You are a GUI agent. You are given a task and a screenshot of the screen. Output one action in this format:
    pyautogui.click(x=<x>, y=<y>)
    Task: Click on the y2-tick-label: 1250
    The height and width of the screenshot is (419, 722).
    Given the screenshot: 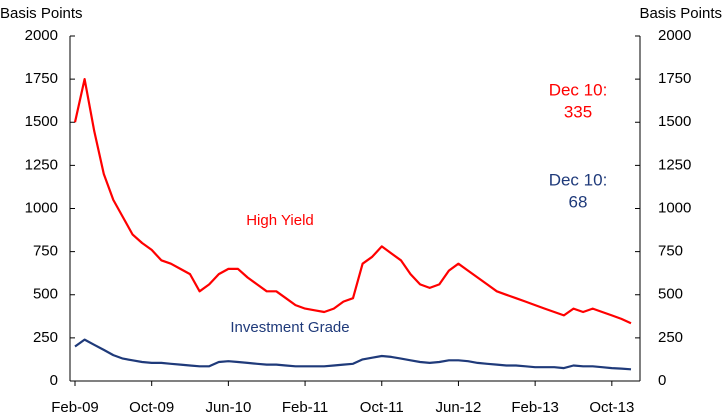 What is the action you would take?
    pyautogui.click(x=674, y=164)
    